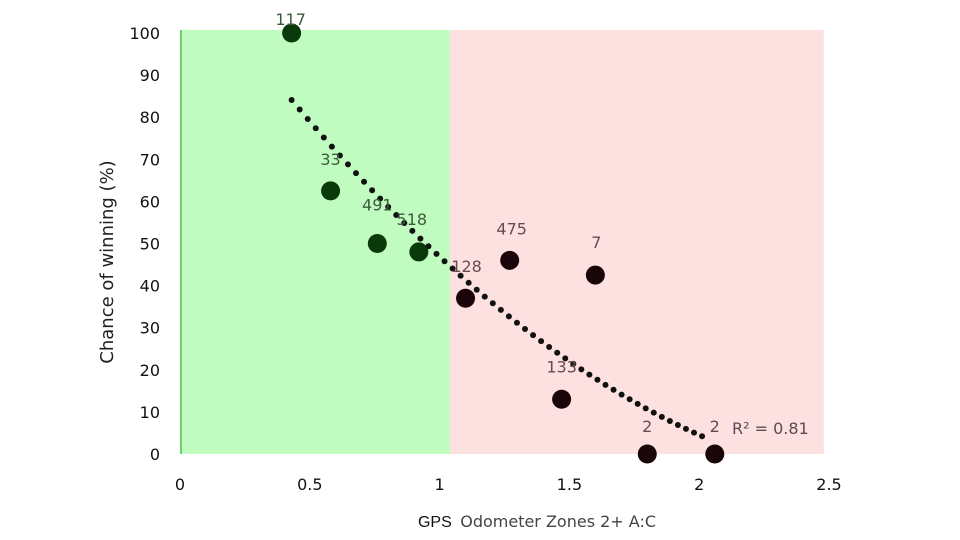  I want to click on x-axis-label-prefix: GPS, so click(435, 522).